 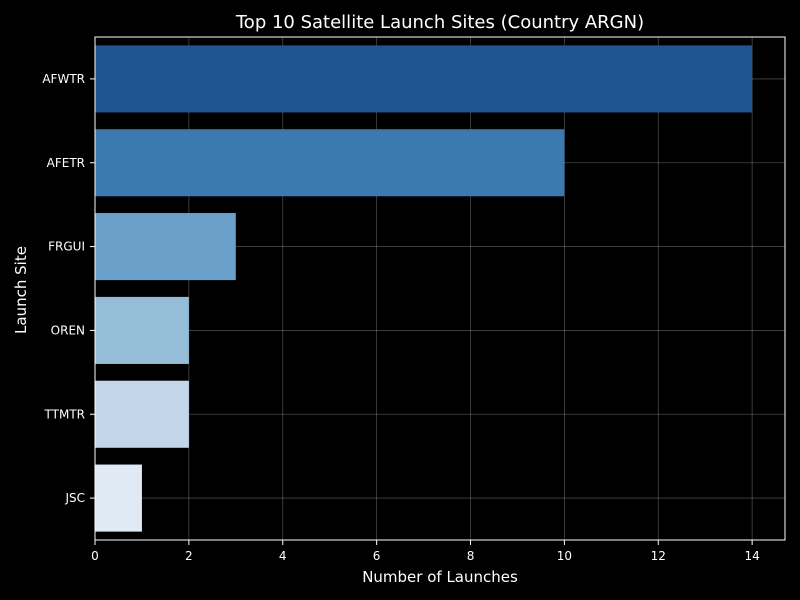 What do you see at coordinates (377, 556) in the screenshot?
I see `x-tick-label: 6` at bounding box center [377, 556].